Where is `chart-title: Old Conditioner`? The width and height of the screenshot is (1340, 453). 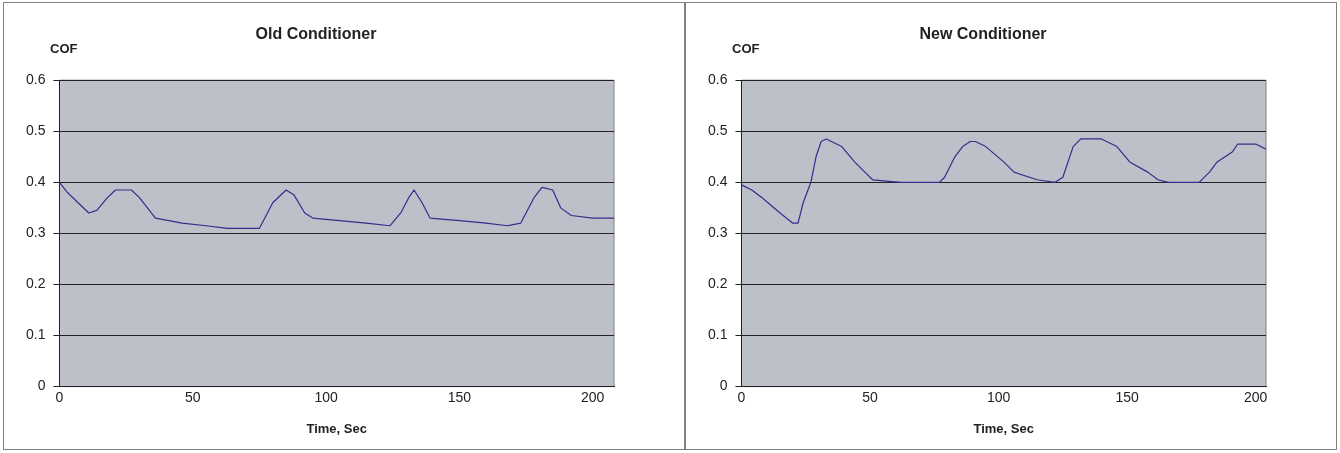
chart-title: Old Conditioner is located at coordinates (316, 34).